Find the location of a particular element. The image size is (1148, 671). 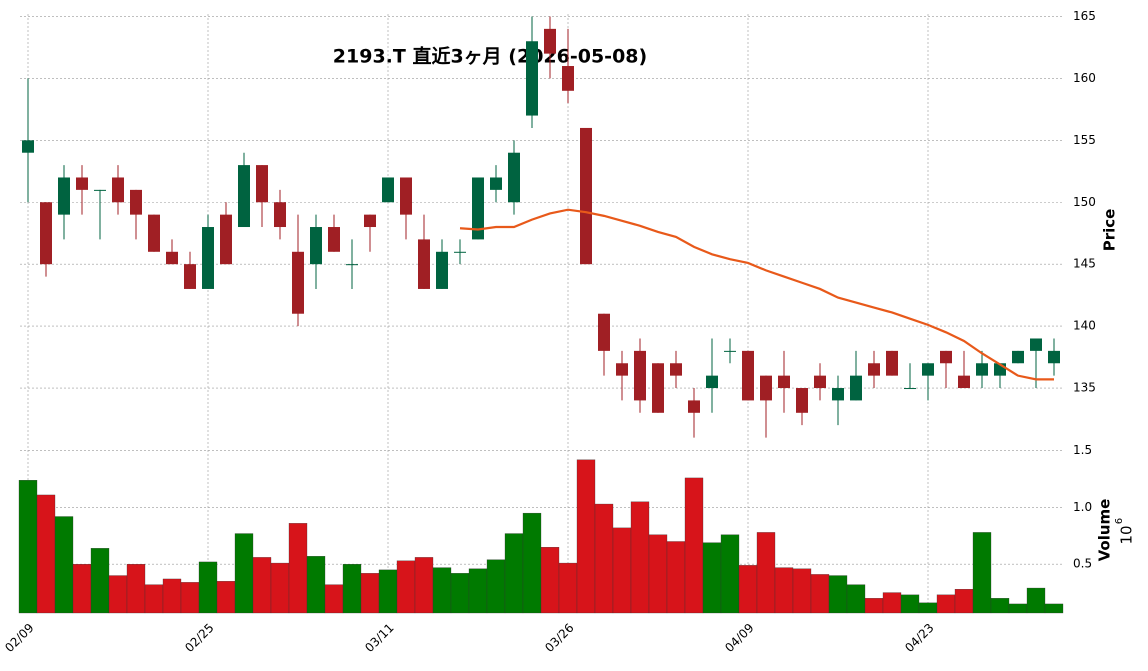

x-tick-label: 04/09 is located at coordinates (739, 638).